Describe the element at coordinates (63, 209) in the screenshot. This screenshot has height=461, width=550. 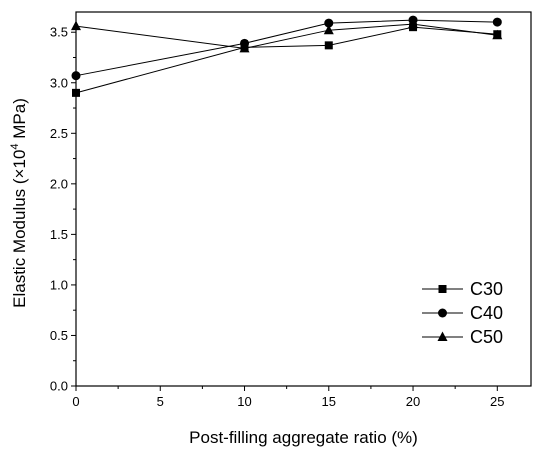
I see `y-axis-ticks: 0.0 0.5 1.0 1.5 2.0 2.5 3.0 3.5` at that location.